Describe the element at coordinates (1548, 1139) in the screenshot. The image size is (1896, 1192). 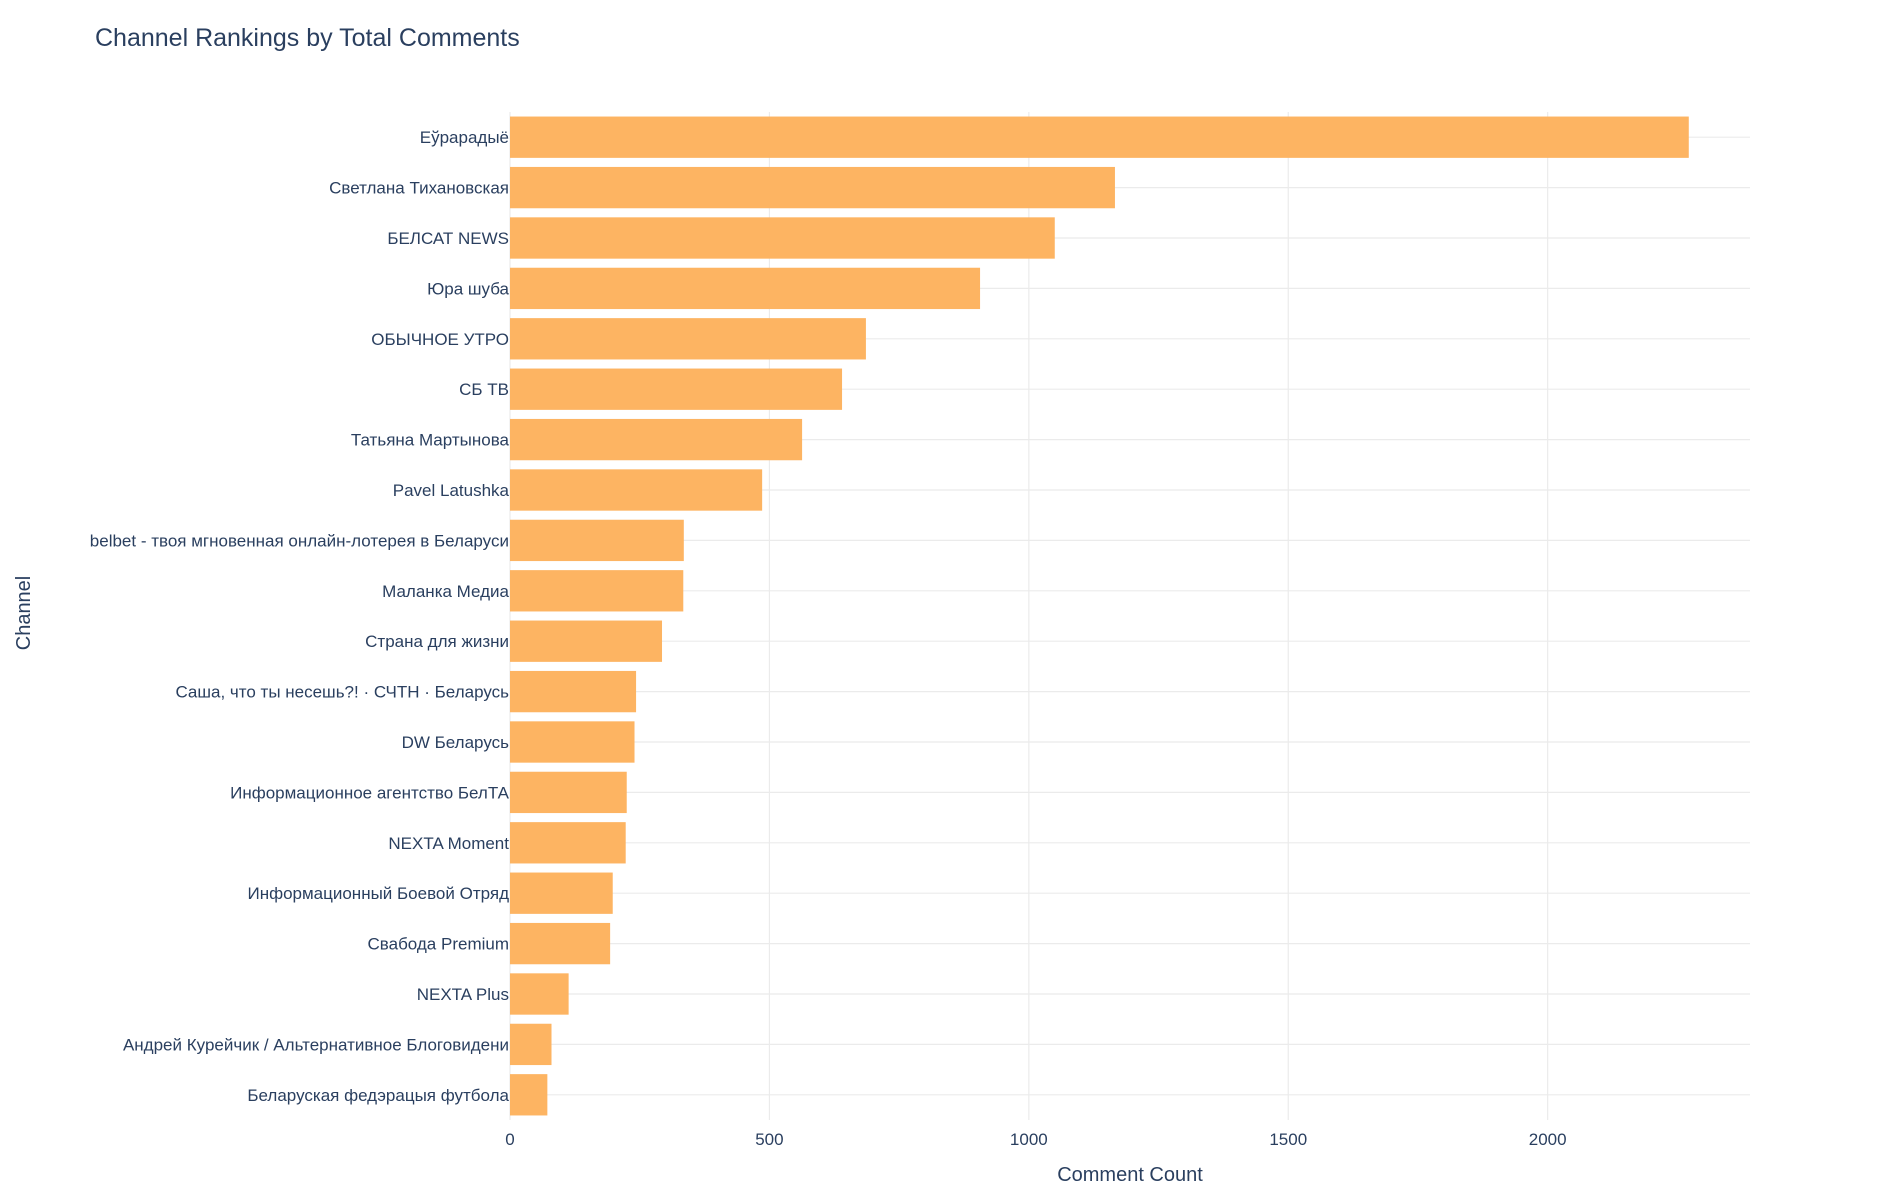
I see `x-tick-label: 2000` at that location.